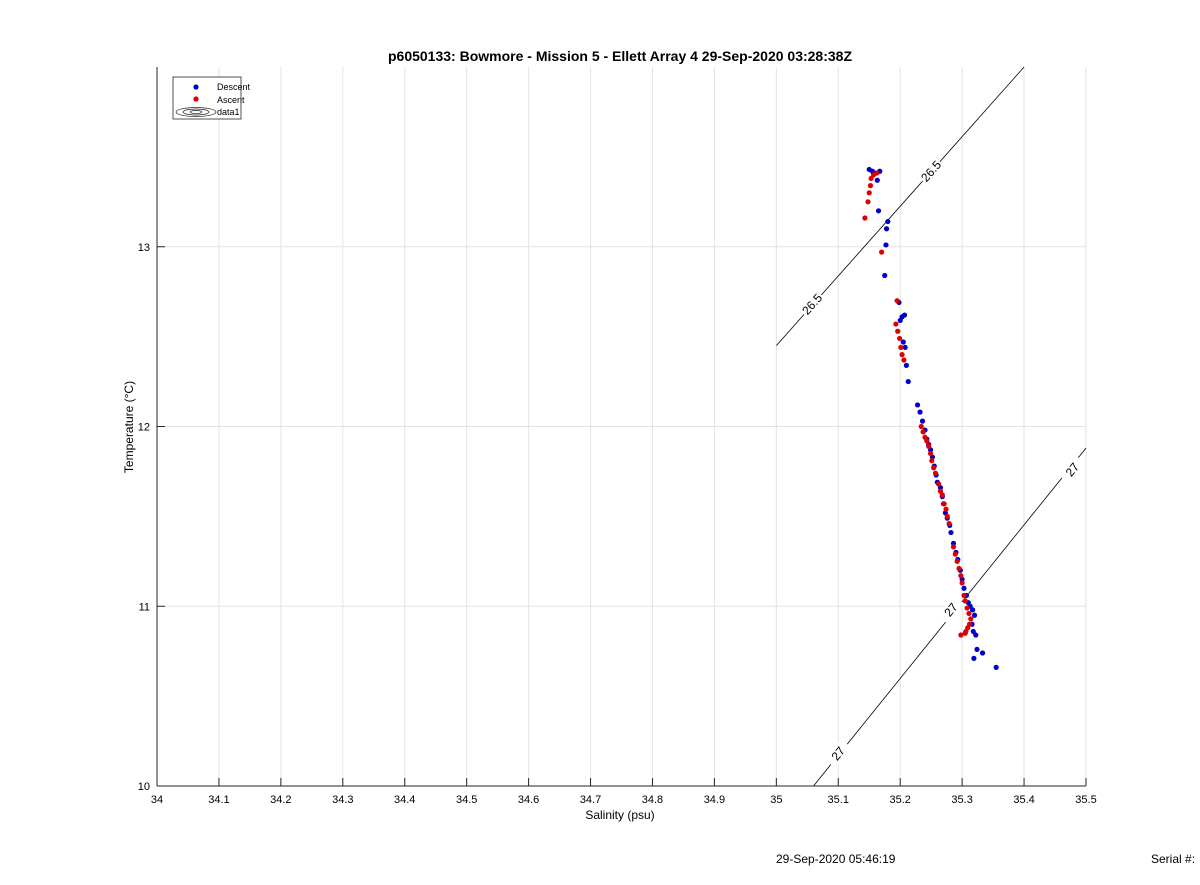  What do you see at coordinates (196, 99) in the screenshot?
I see `legend-ascent-marker` at bounding box center [196, 99].